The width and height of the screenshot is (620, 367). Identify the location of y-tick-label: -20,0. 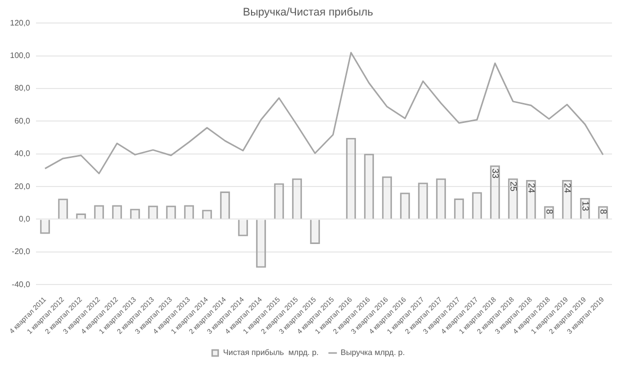
(21, 251).